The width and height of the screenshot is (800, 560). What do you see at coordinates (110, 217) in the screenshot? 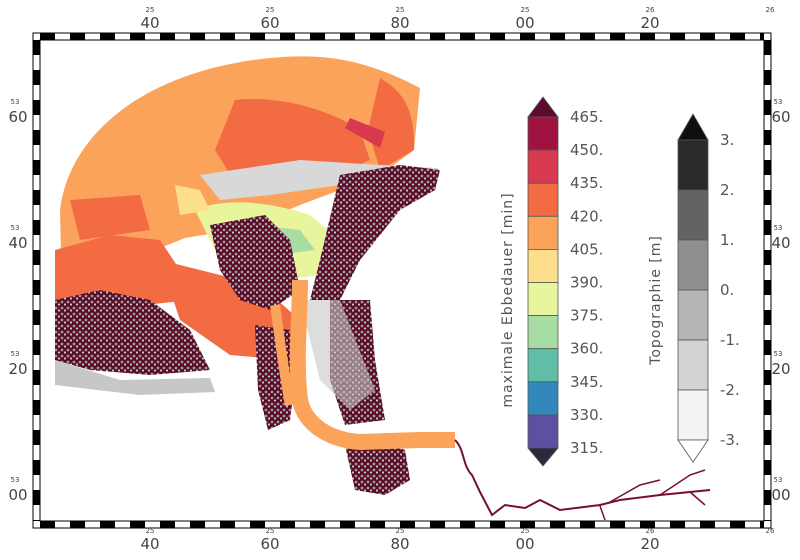
I see `west-orange-patch` at bounding box center [110, 217].